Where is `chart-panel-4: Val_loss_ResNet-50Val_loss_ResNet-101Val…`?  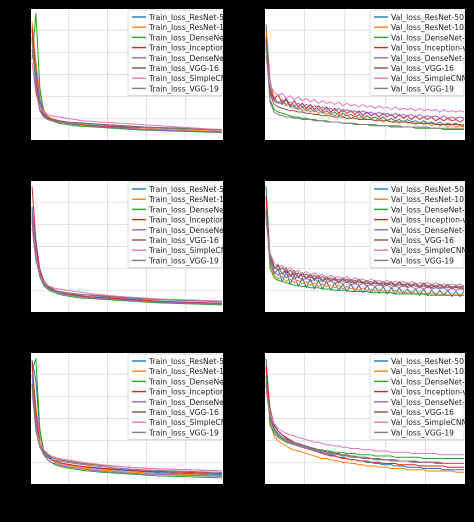 chart-panel-4: Val_loss_ResNet-50Val_loss_ResNet-101Val… is located at coordinates (365, 246).